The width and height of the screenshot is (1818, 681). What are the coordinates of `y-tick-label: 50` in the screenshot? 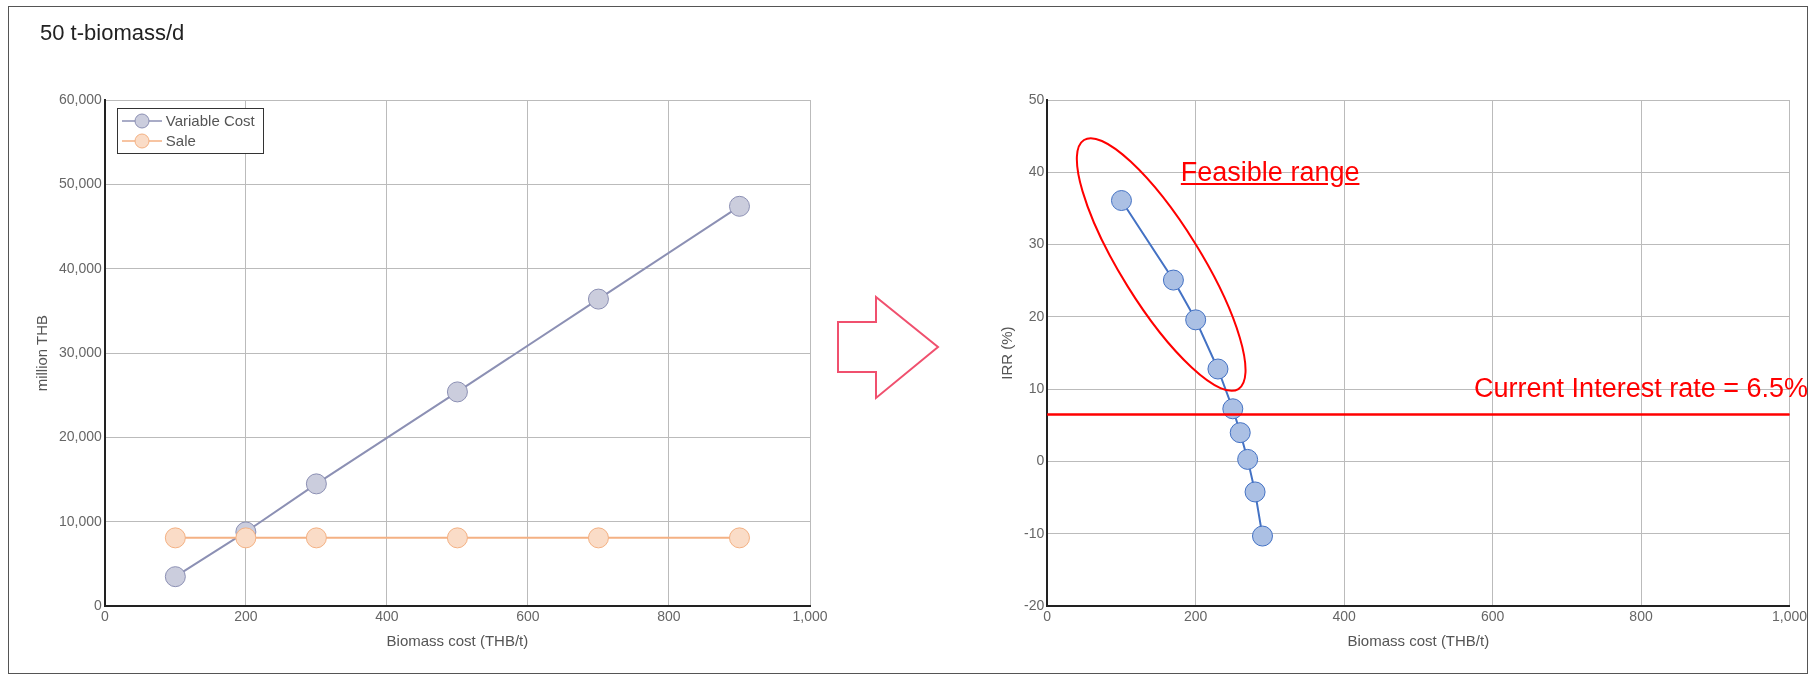 It's located at (1036, 98).